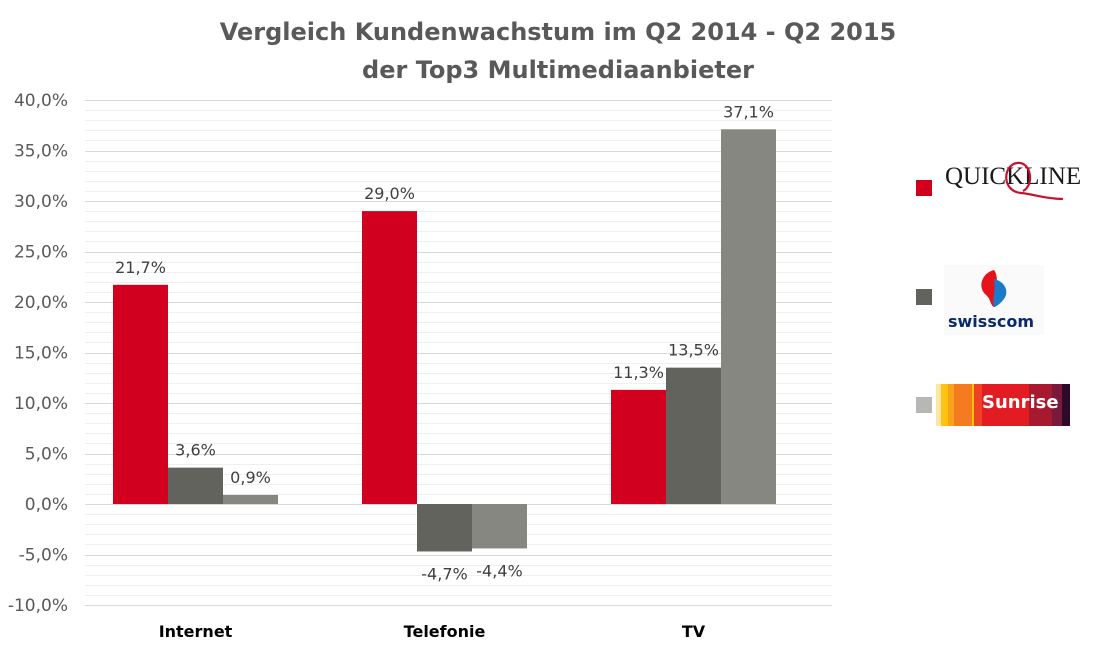 The image size is (1116, 655). I want to click on data-label: 37,1%, so click(748, 111).